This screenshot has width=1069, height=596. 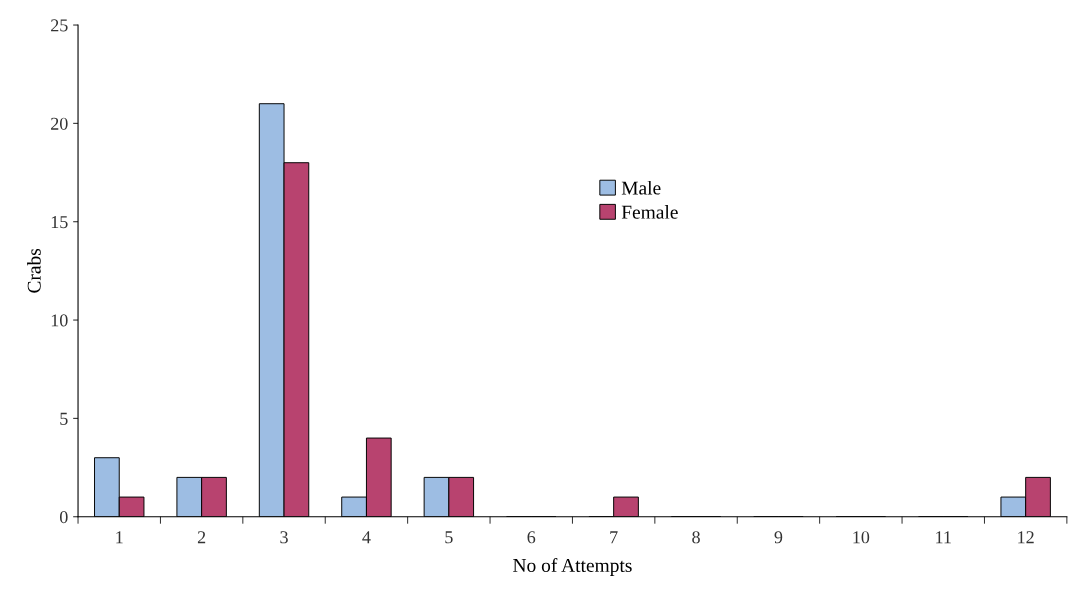 I want to click on y-tick-label: 0, so click(x=63, y=517).